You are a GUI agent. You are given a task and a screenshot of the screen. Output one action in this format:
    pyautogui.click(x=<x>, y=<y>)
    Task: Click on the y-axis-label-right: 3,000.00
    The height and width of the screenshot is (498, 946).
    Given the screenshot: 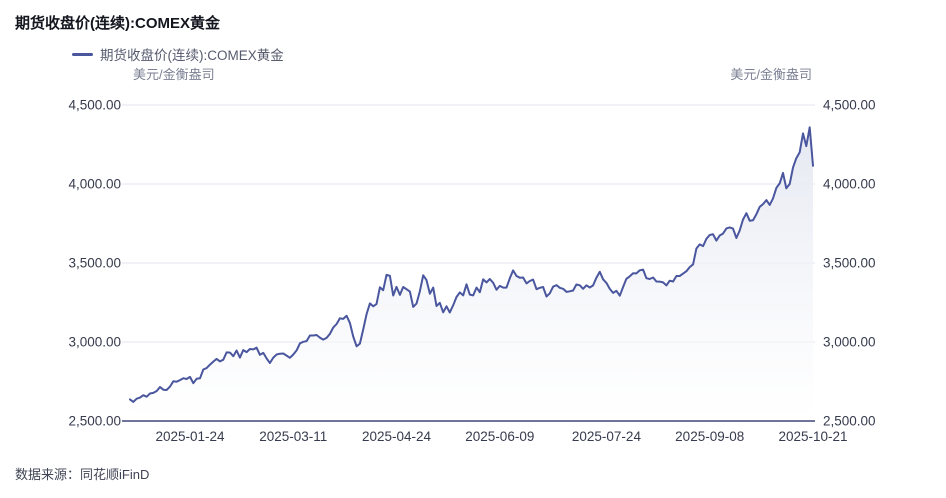 What is the action you would take?
    pyautogui.click(x=849, y=342)
    